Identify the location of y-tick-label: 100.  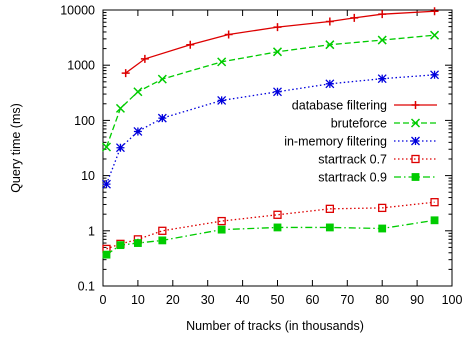
(84, 121).